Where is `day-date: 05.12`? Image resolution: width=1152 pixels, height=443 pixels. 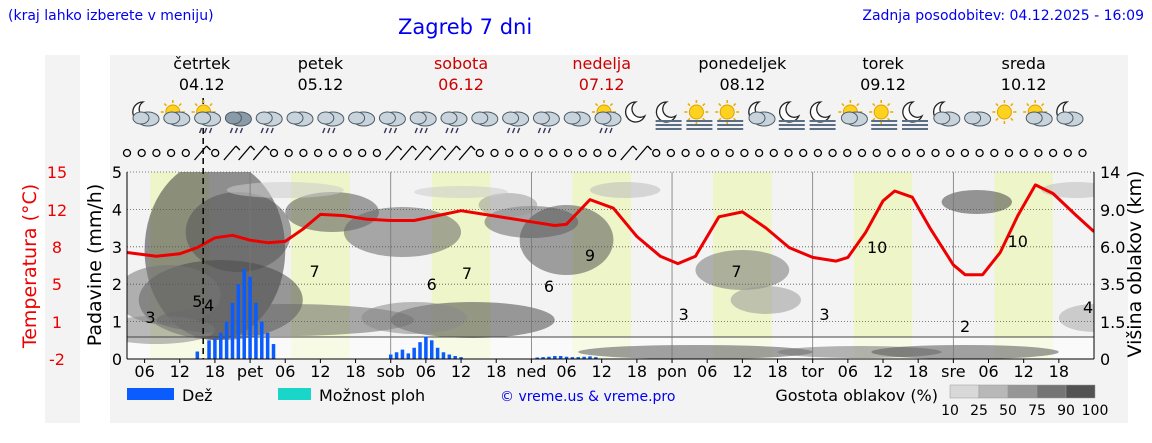
day-date: 05.12 is located at coordinates (320, 84).